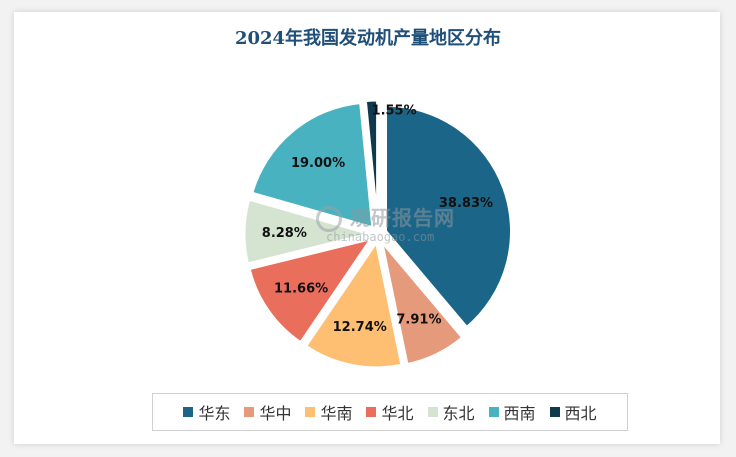 The height and width of the screenshot is (457, 736). I want to click on legend-item-xibei: 西北, so click(573, 412).